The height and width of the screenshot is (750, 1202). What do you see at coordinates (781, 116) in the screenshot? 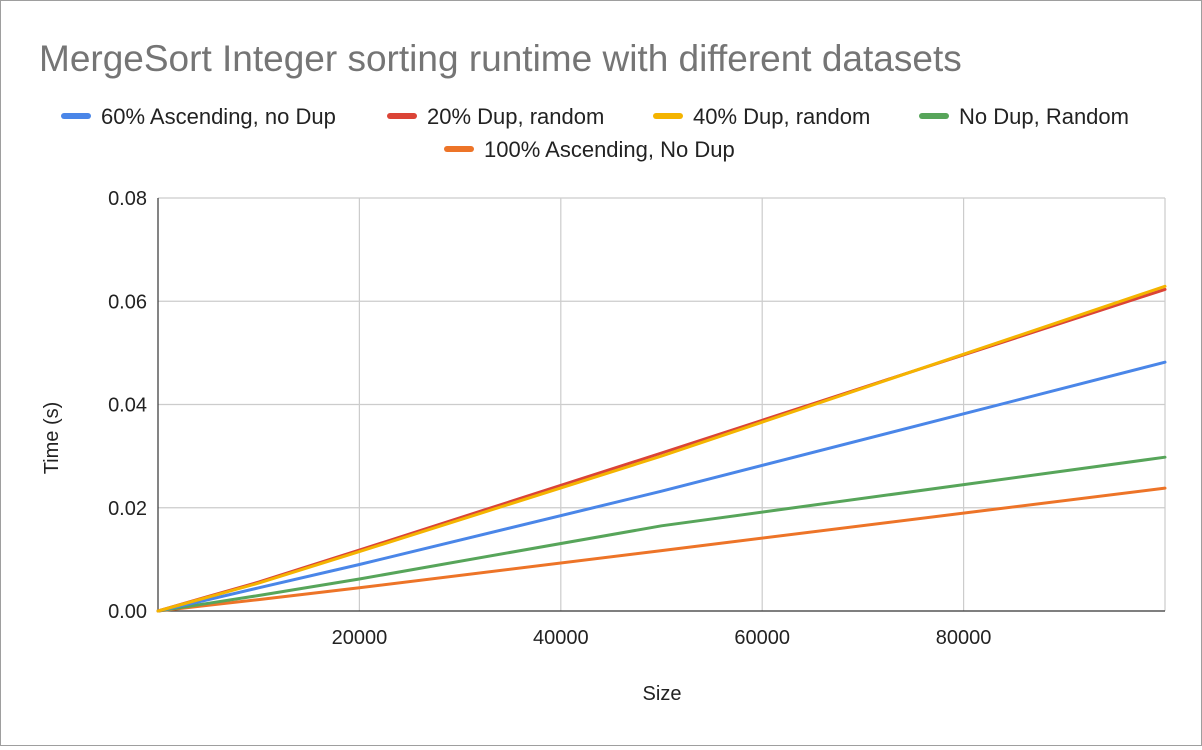
I see `legend-label: 40% Dup, random` at bounding box center [781, 116].